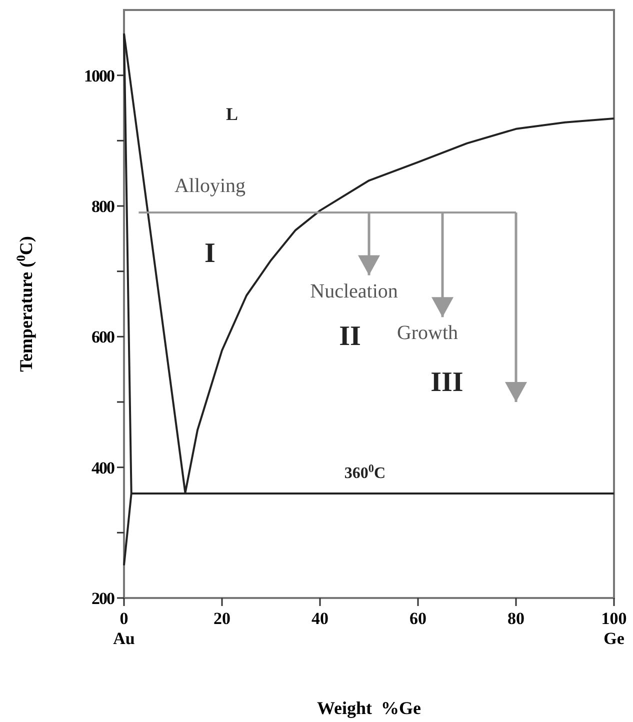  What do you see at coordinates (210, 186) in the screenshot?
I see `annotation: Alloying` at bounding box center [210, 186].